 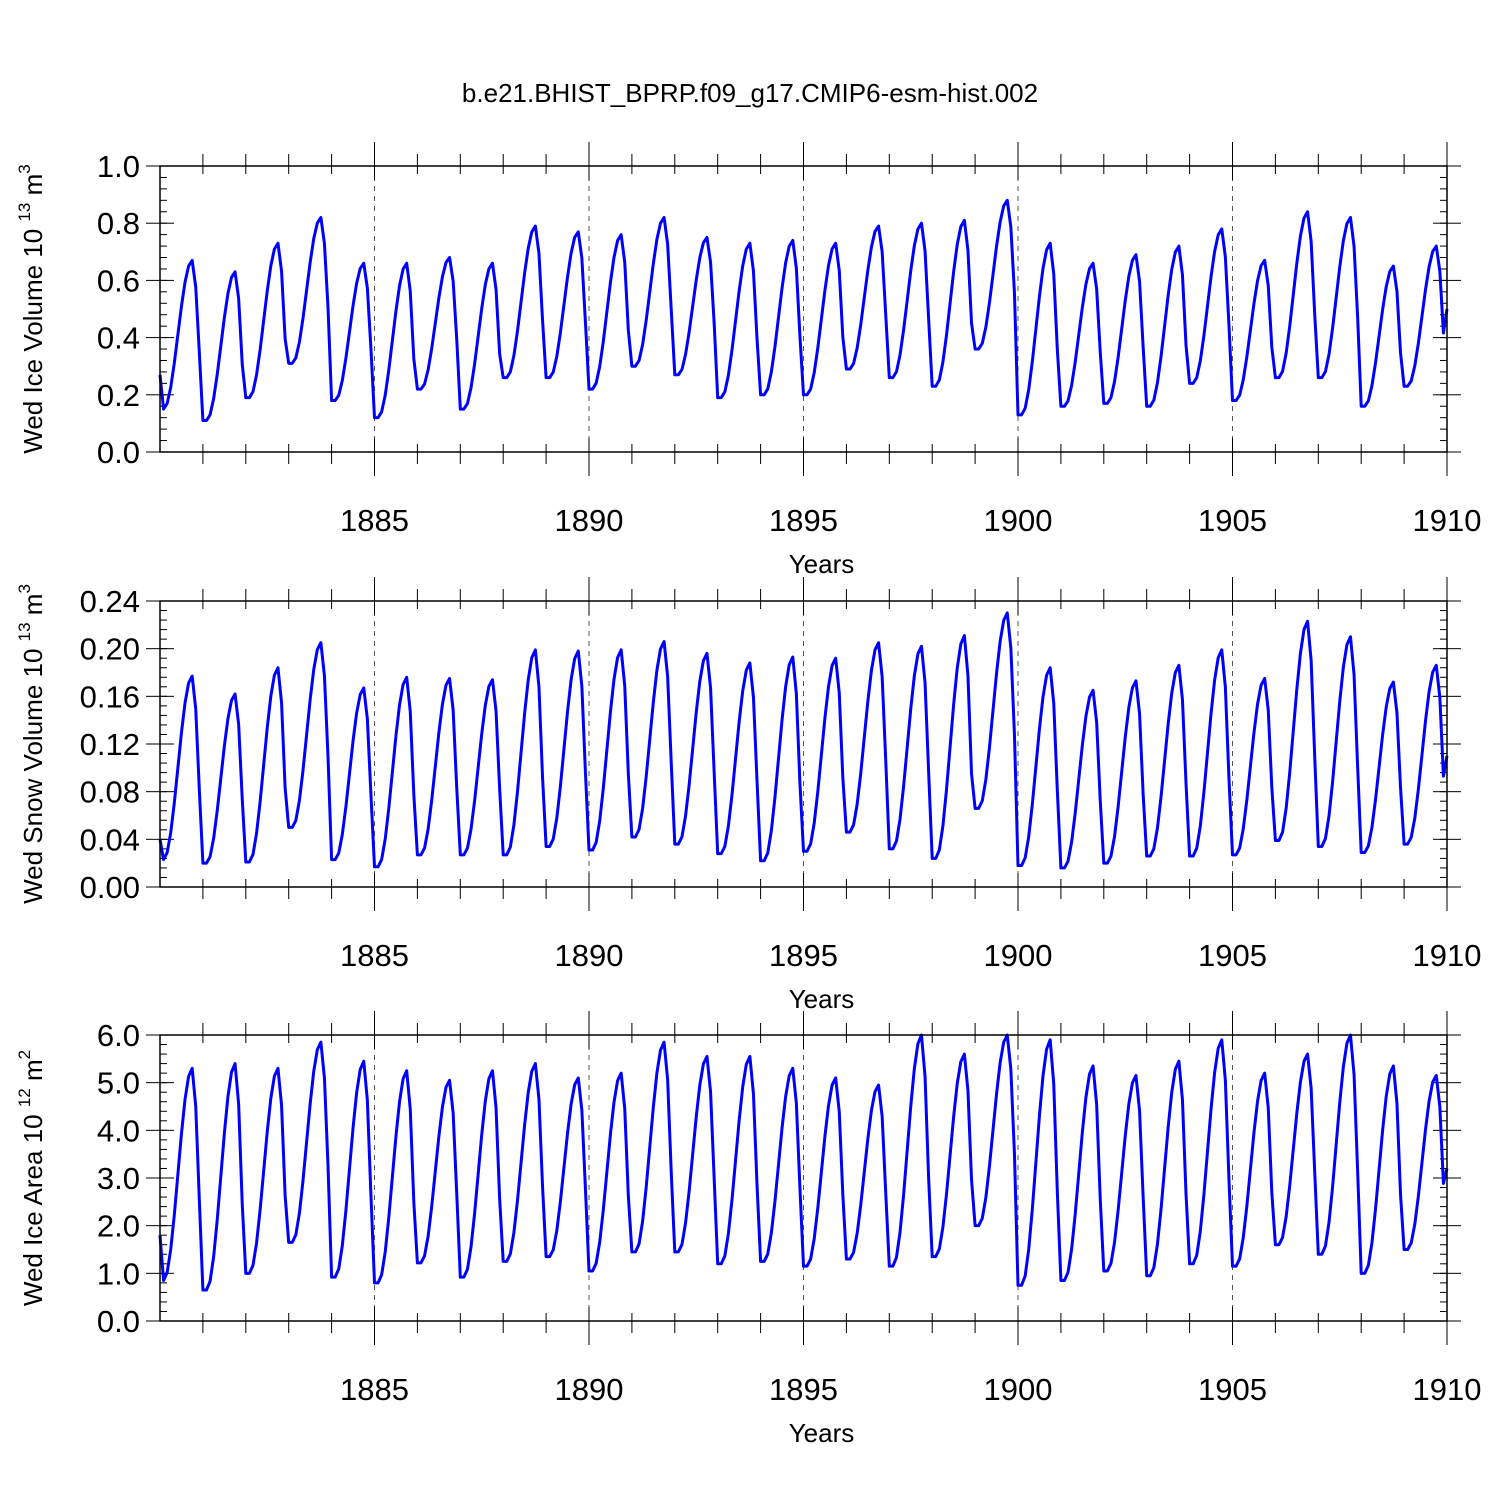 What do you see at coordinates (110, 792) in the screenshot?
I see `y-tick-label: 0.08` at bounding box center [110, 792].